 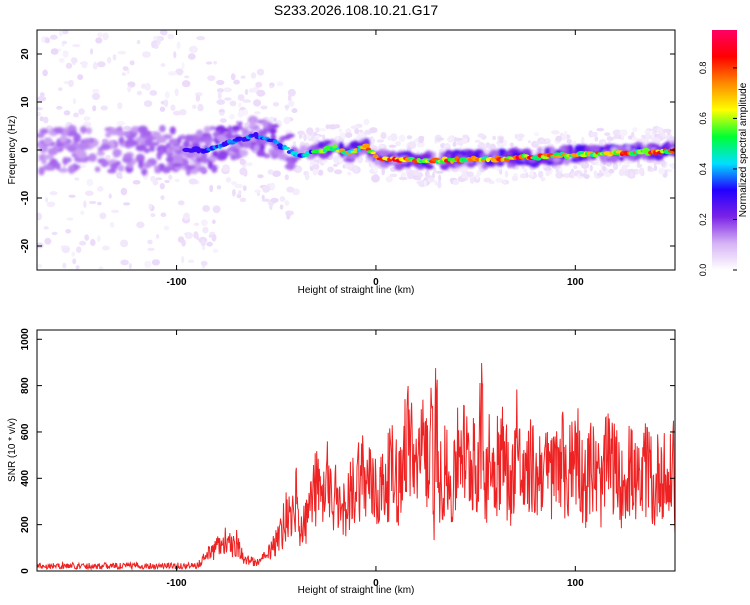 I want to click on chart-title: S233.2026.108.10.21.G17, so click(x=356, y=10).